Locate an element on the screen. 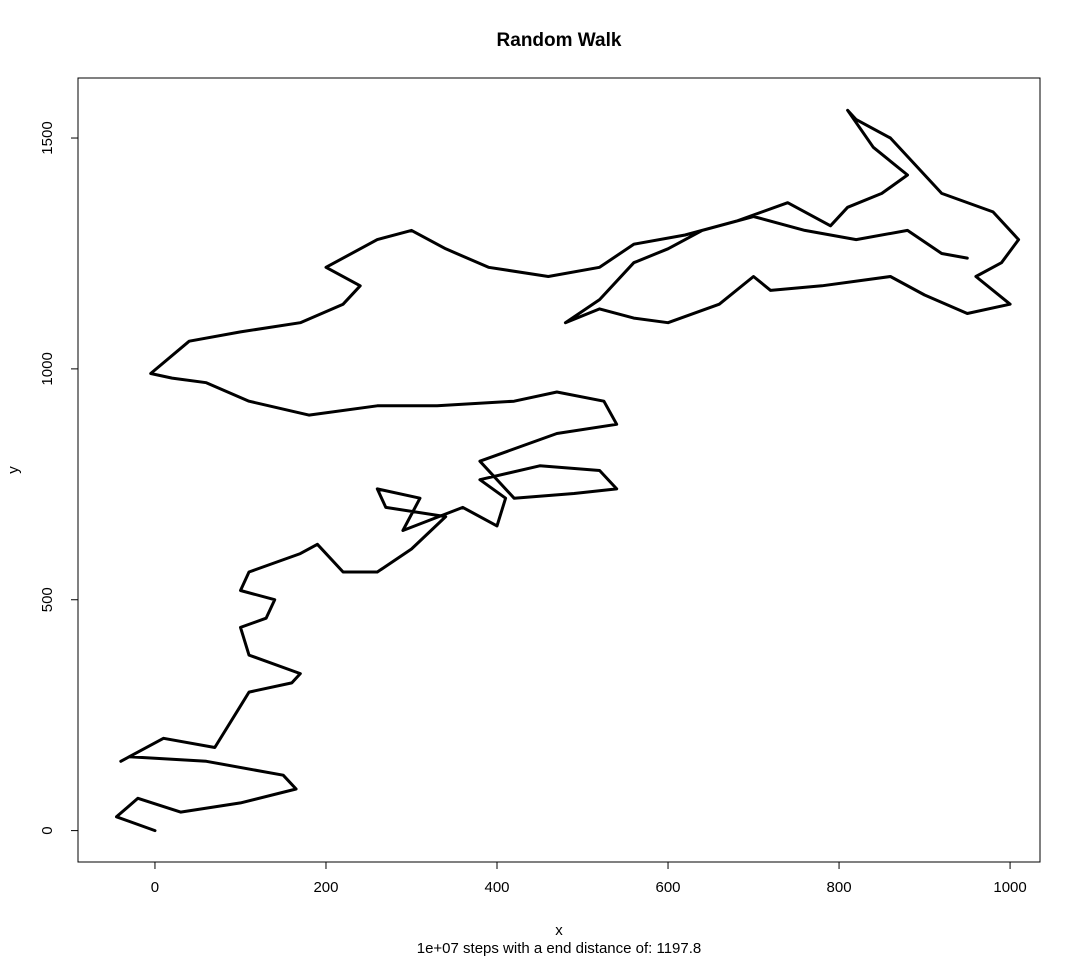 The image size is (1080, 960). y-axis-label: y is located at coordinates (13, 470).